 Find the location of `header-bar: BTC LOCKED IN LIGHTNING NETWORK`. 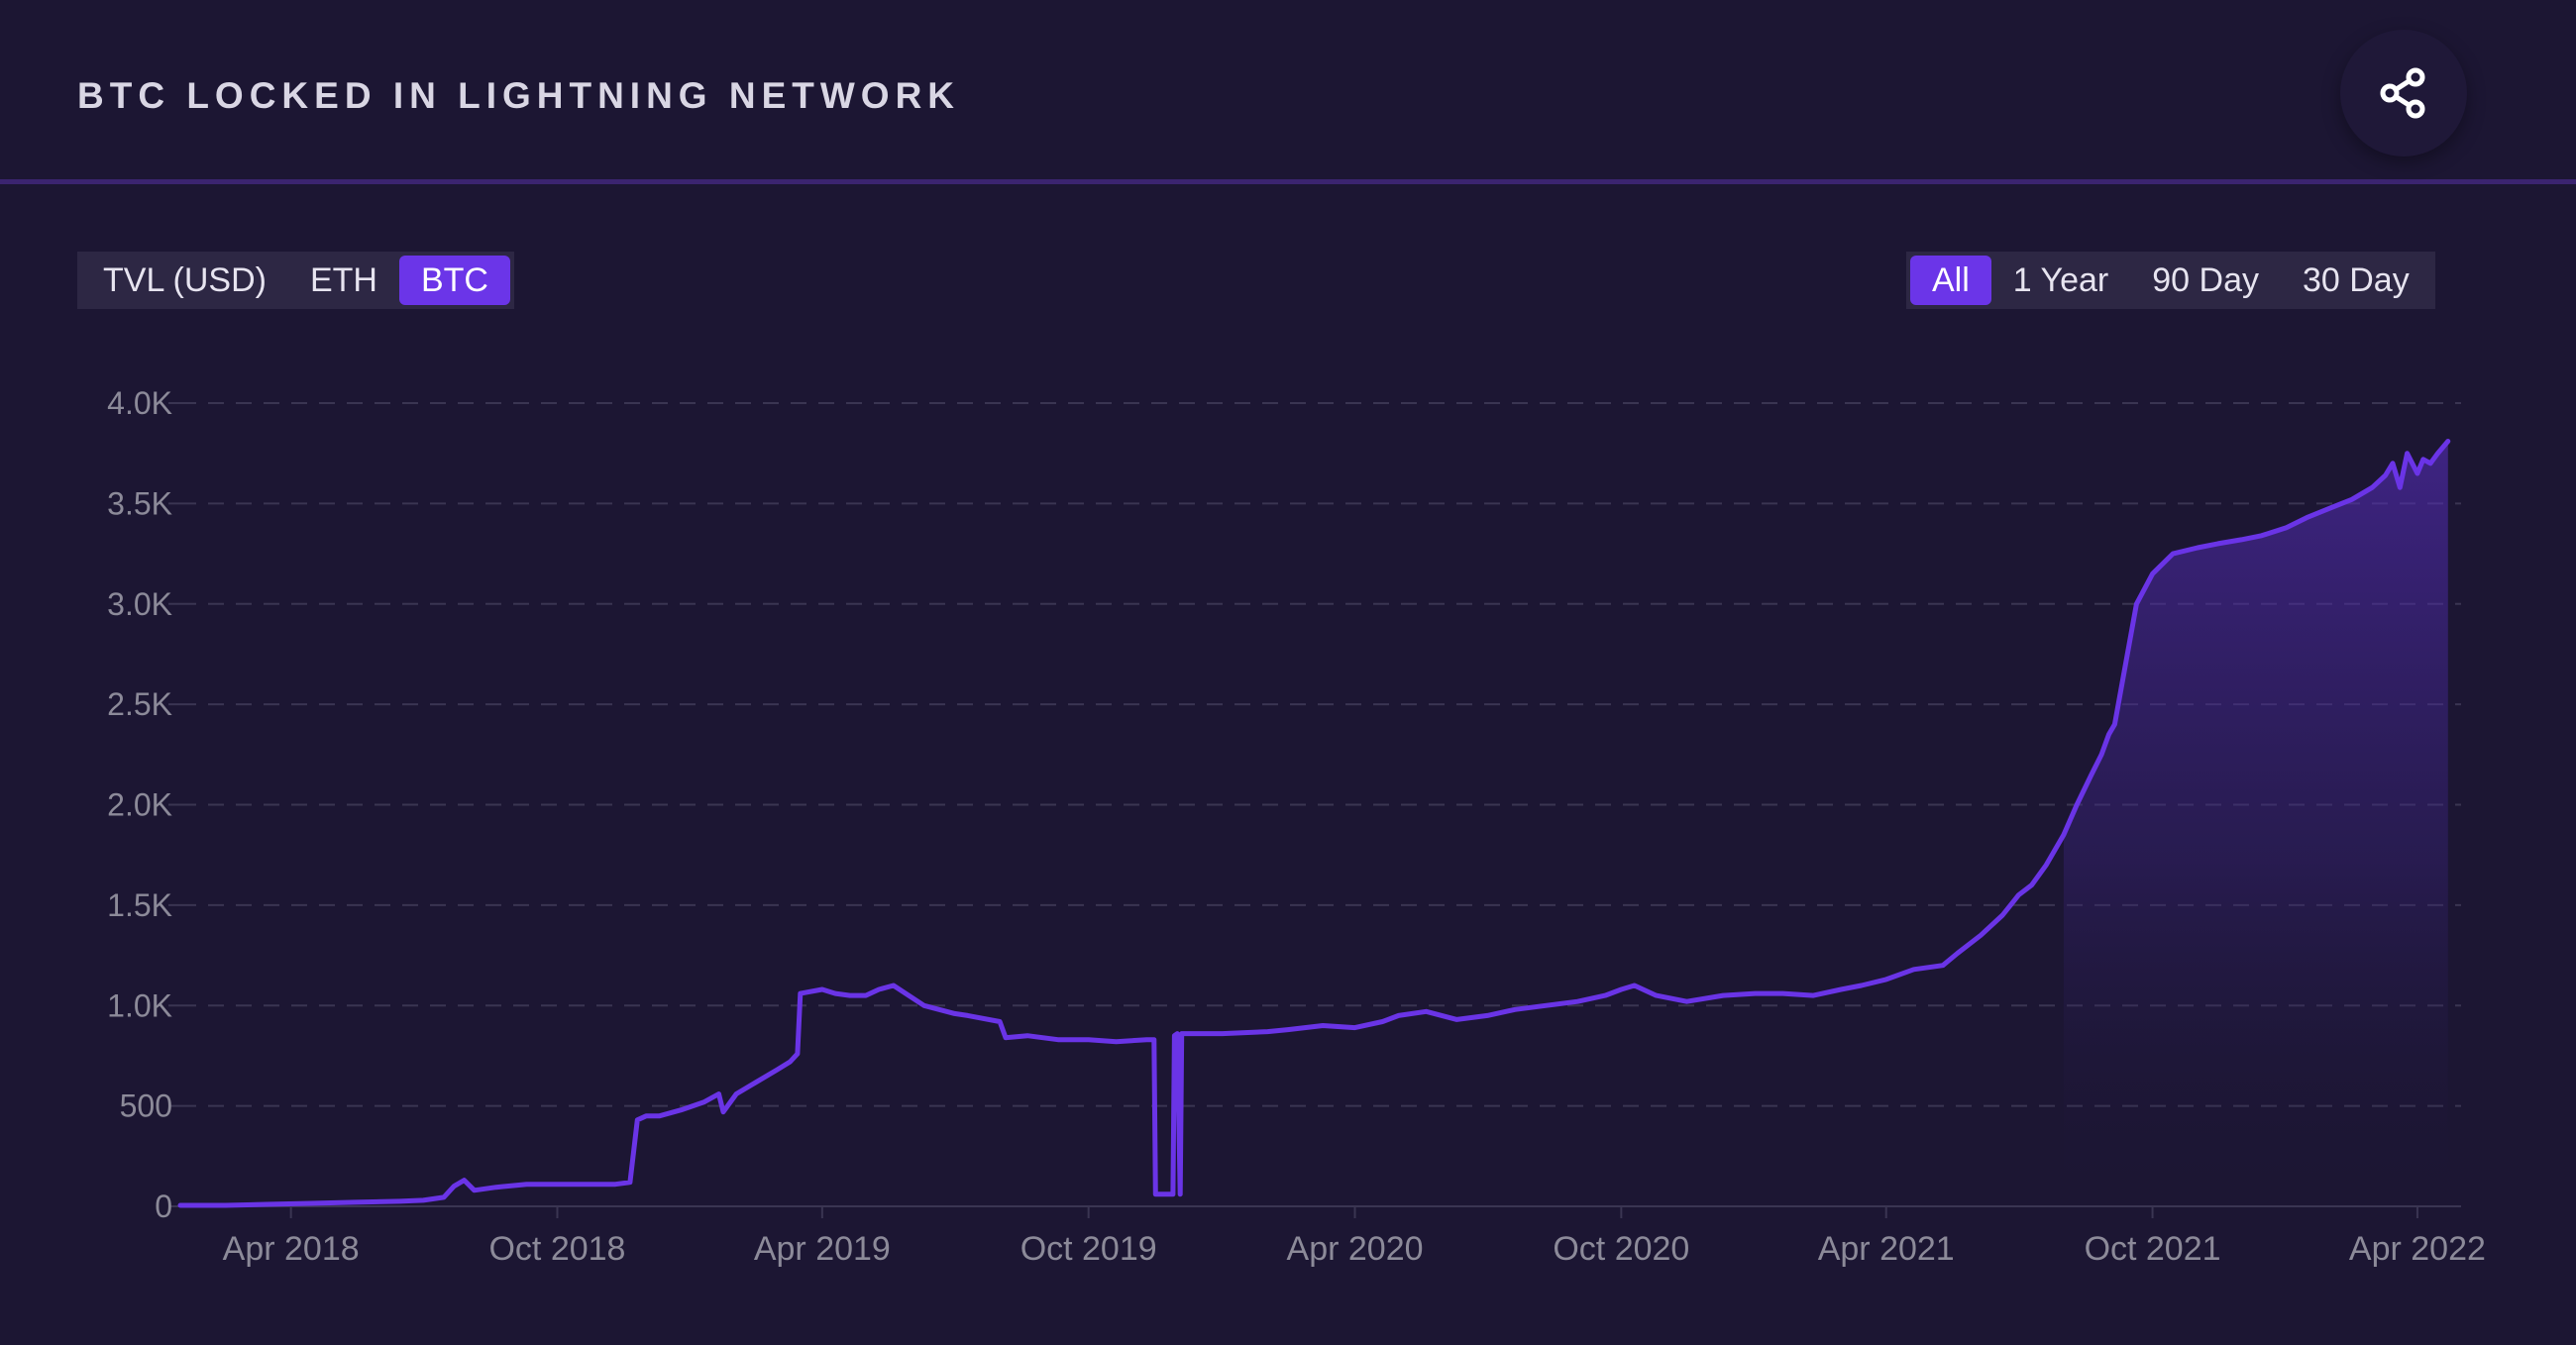

header-bar: BTC LOCKED IN LIGHTNING NETWORK is located at coordinates (1288, 92).